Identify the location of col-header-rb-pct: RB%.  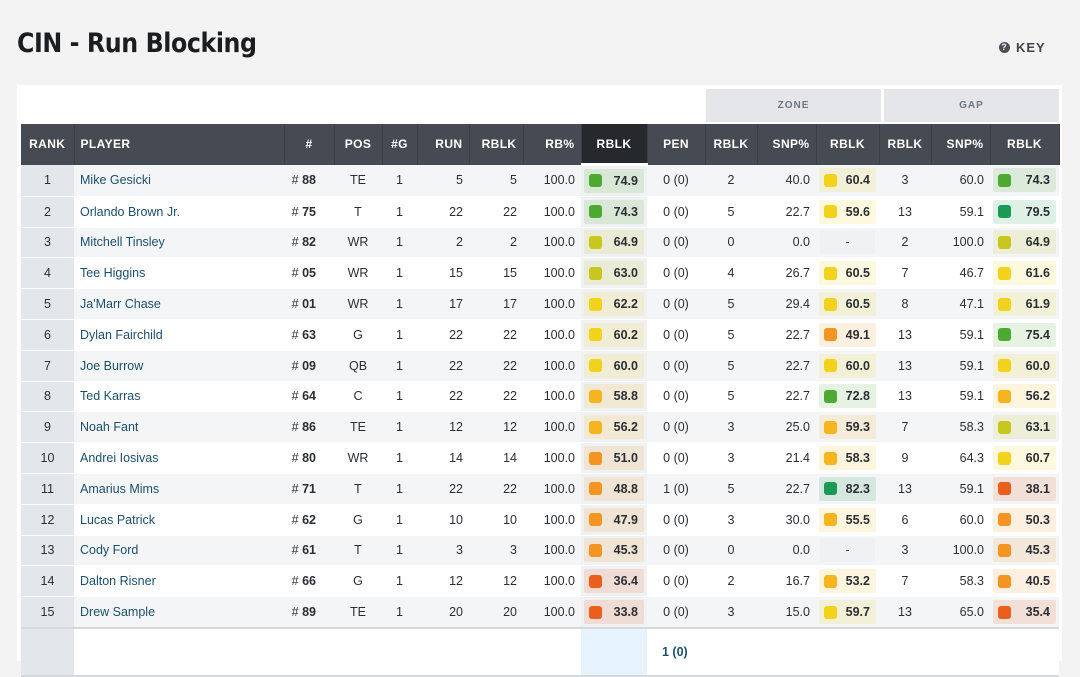
(552, 144).